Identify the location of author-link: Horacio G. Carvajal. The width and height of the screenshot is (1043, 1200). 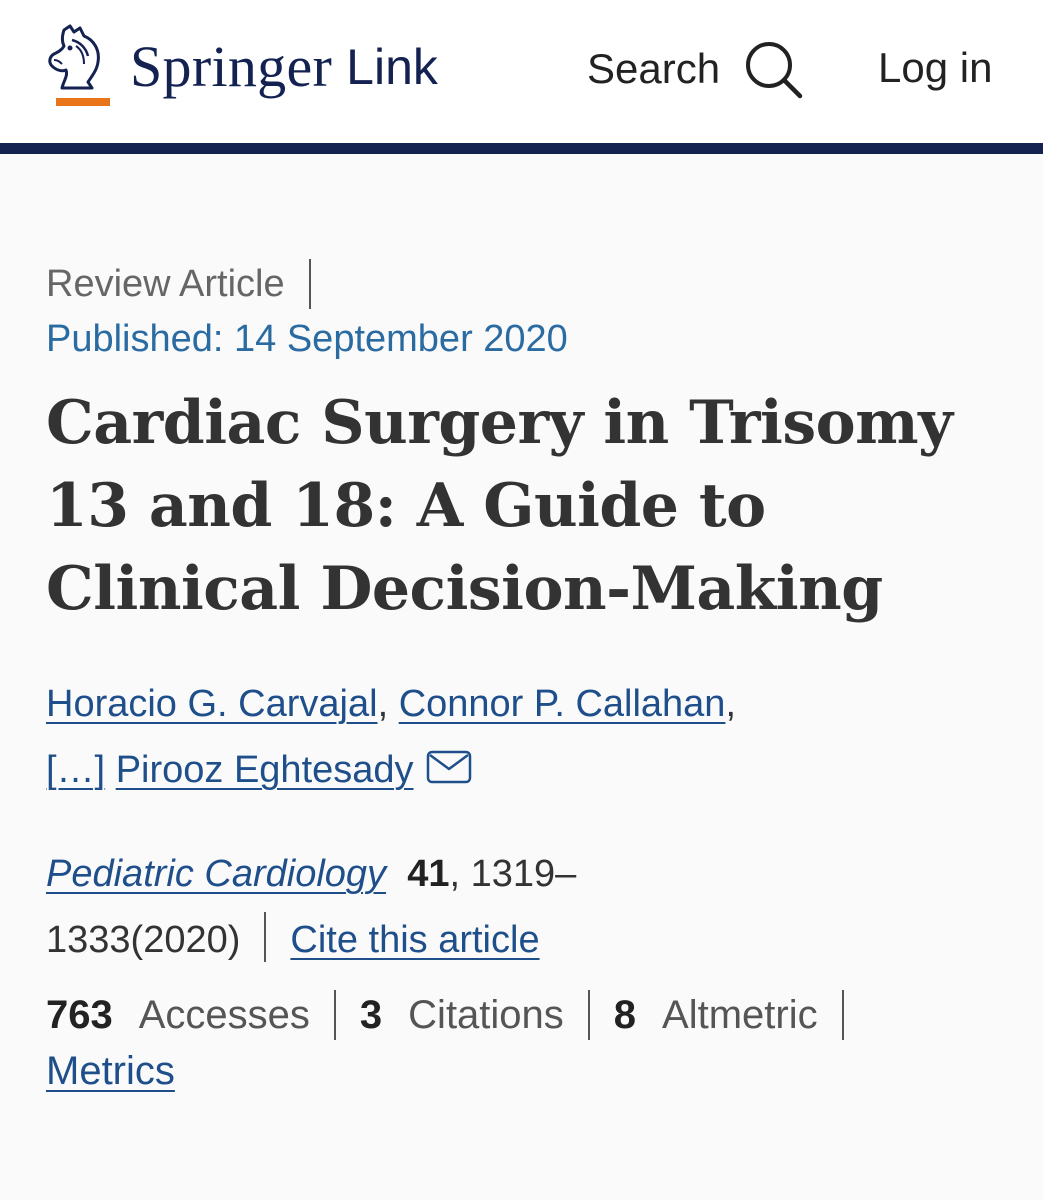
(212, 704).